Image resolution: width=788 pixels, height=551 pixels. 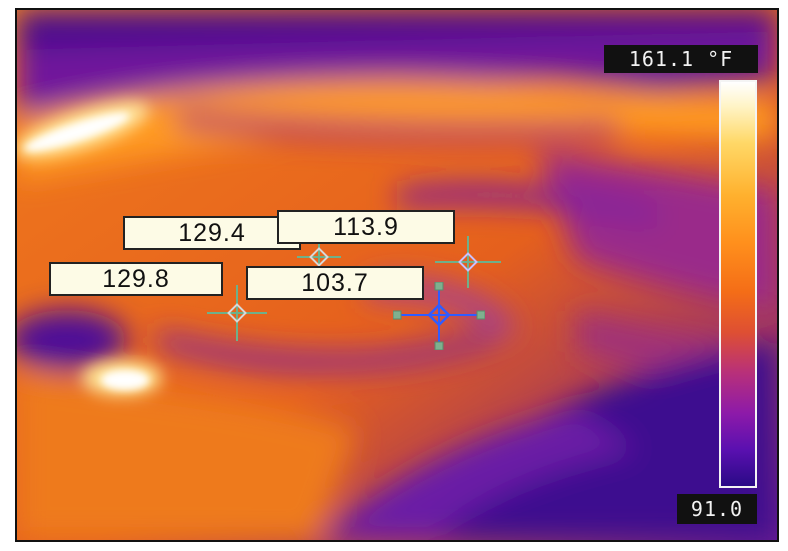 I want to click on spot-label-3: 129.8, so click(x=136, y=279).